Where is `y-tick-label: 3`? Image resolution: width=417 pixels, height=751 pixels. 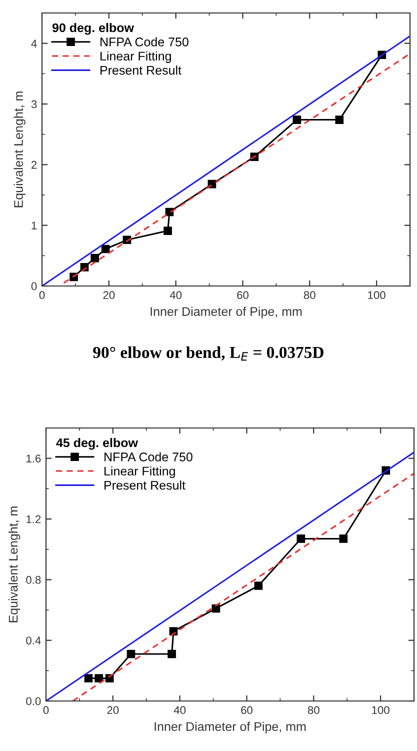 y-tick-label: 3 is located at coordinates (34, 104).